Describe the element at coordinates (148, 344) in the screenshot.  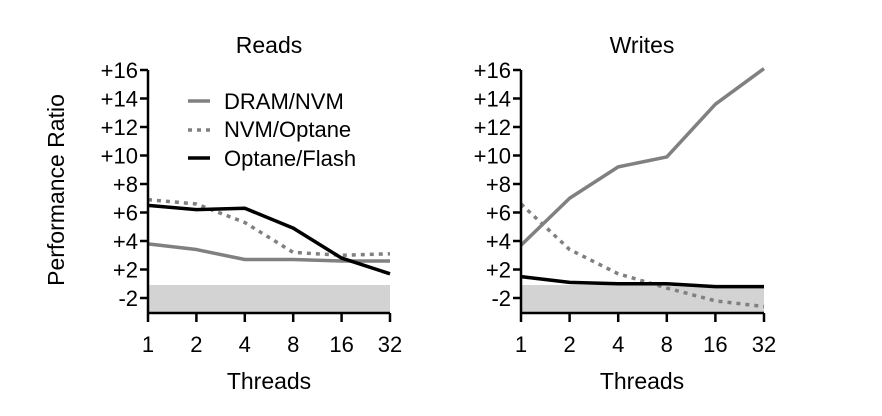
I see `reads-x-tick-label: 1` at that location.